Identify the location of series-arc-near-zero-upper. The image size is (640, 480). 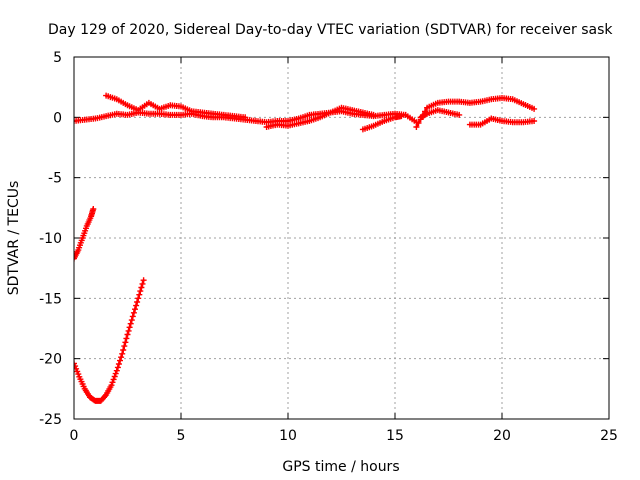
(176, 106).